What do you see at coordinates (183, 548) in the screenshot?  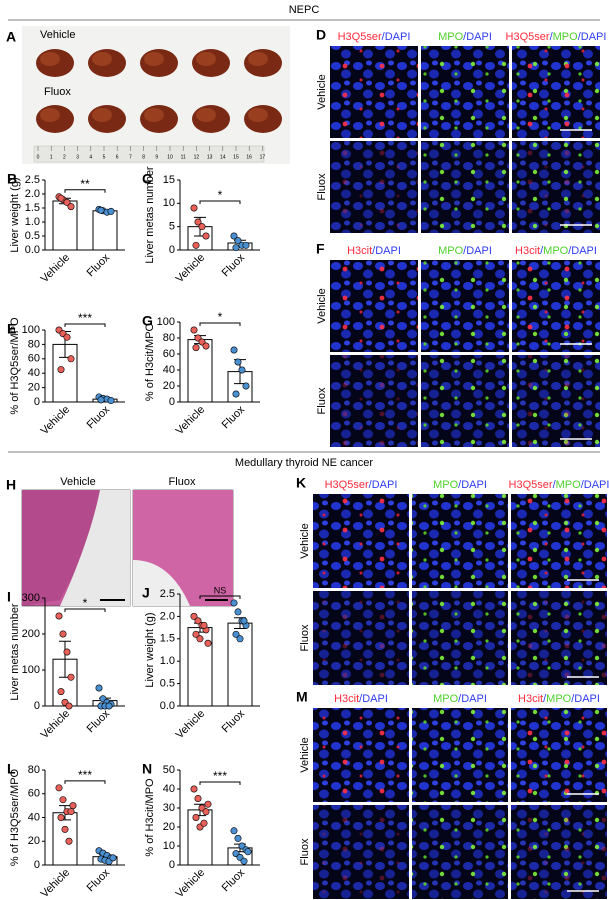 I see `tissue` at bounding box center [183, 548].